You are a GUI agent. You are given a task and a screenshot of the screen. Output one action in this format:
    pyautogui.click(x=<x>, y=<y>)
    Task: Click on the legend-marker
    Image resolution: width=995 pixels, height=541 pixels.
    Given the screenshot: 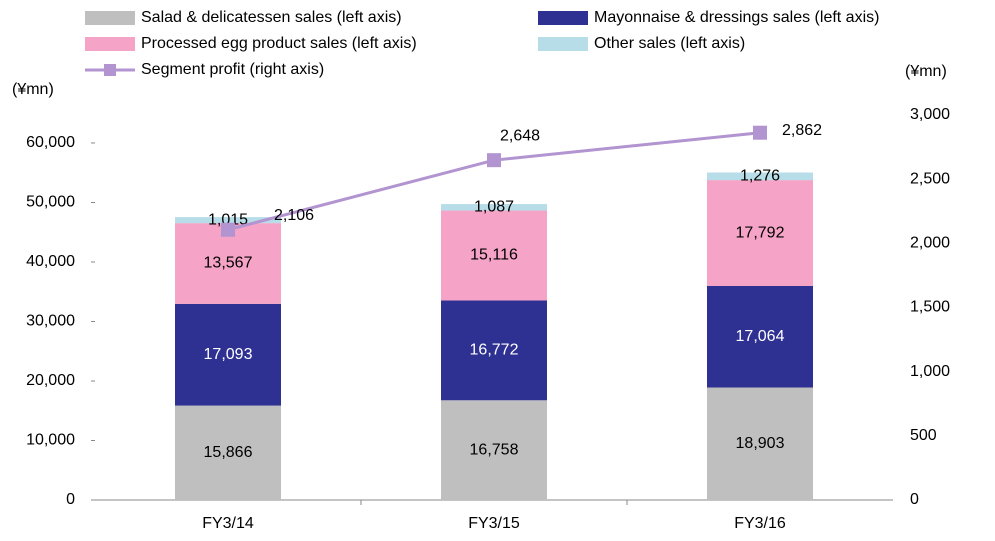 What is the action you would take?
    pyautogui.click(x=110, y=70)
    